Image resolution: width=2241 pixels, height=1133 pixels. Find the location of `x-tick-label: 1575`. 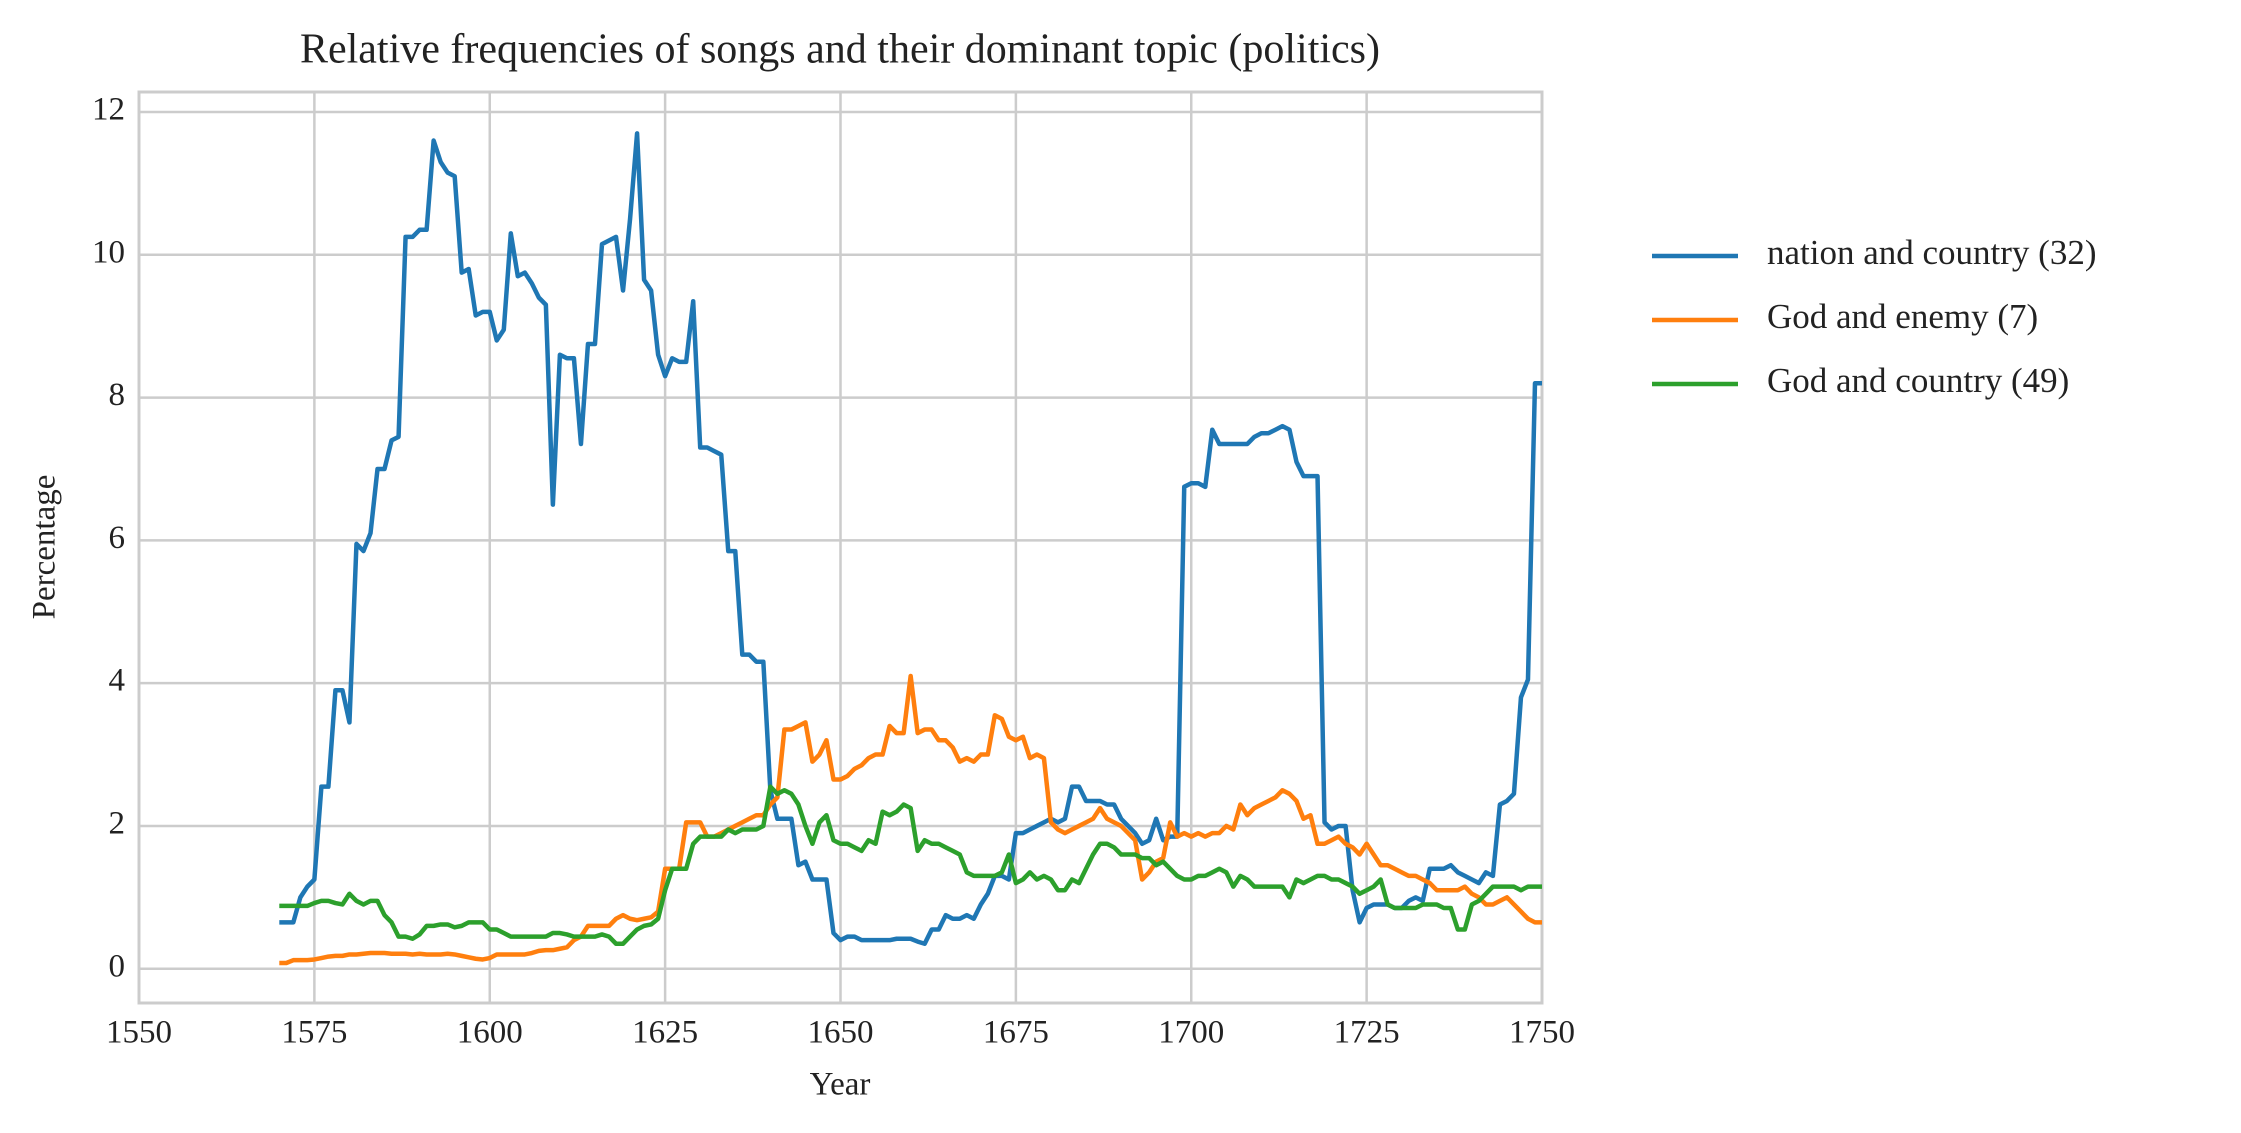

x-tick-label: 1575 is located at coordinates (314, 1033).